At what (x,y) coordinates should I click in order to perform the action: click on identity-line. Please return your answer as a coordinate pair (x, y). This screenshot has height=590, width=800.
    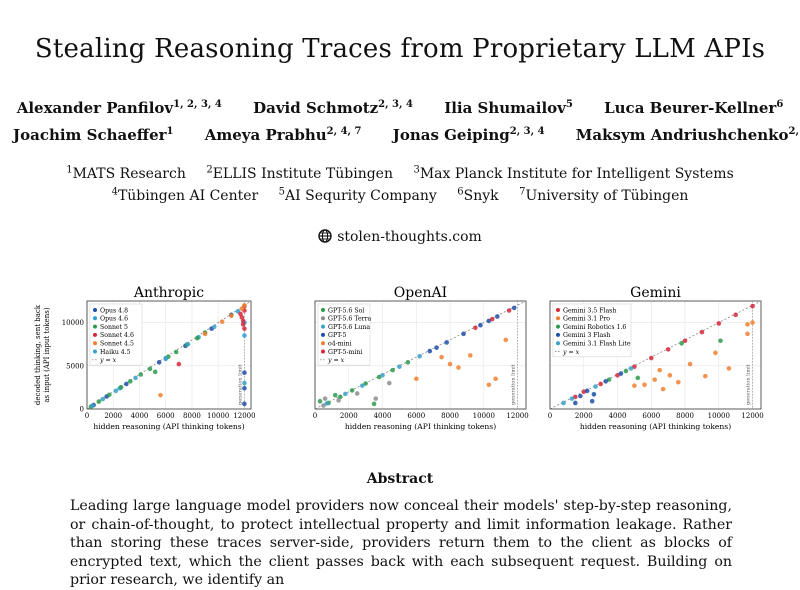
    Looking at the image, I should click on (655, 355).